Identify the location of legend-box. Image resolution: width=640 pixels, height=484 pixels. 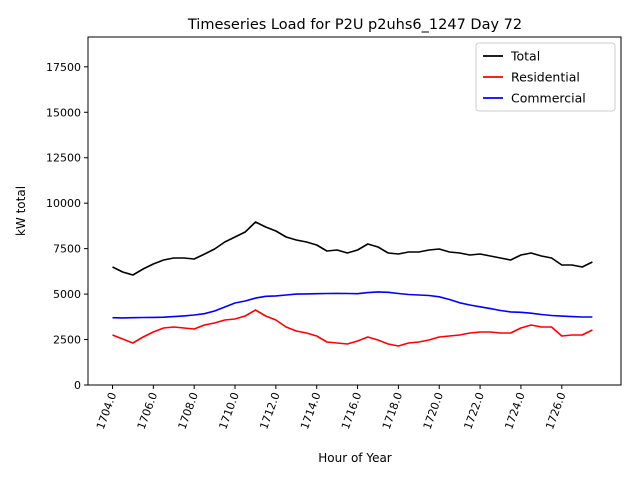
(545, 77).